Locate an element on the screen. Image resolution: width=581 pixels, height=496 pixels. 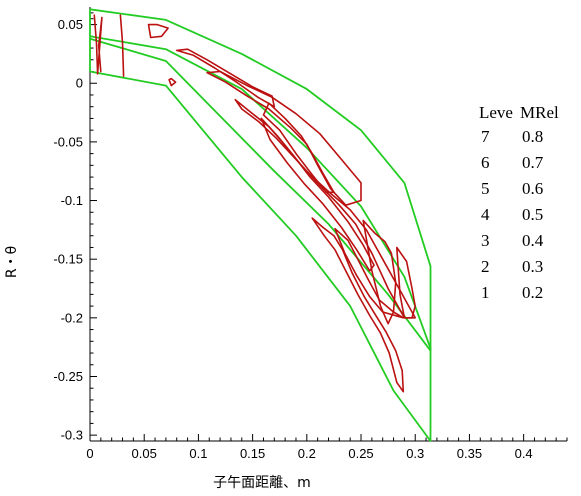
x-tick-label: 0.05 is located at coordinates (144, 453).